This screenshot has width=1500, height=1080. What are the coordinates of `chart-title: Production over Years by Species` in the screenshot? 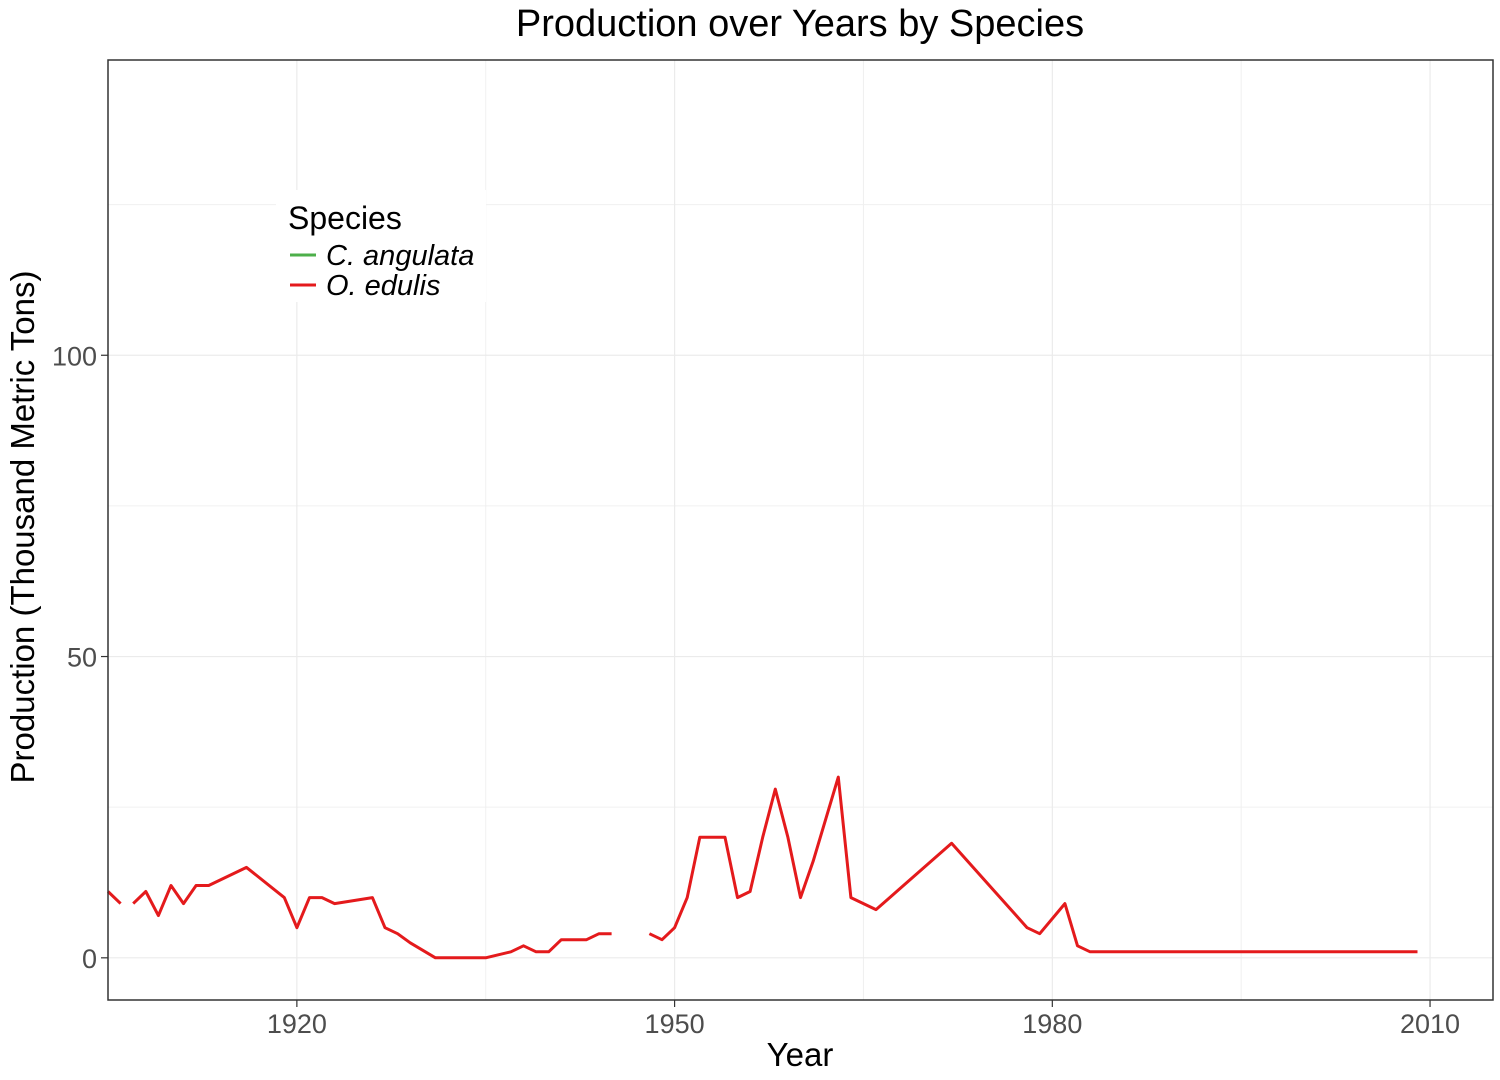 It's located at (800, 24).